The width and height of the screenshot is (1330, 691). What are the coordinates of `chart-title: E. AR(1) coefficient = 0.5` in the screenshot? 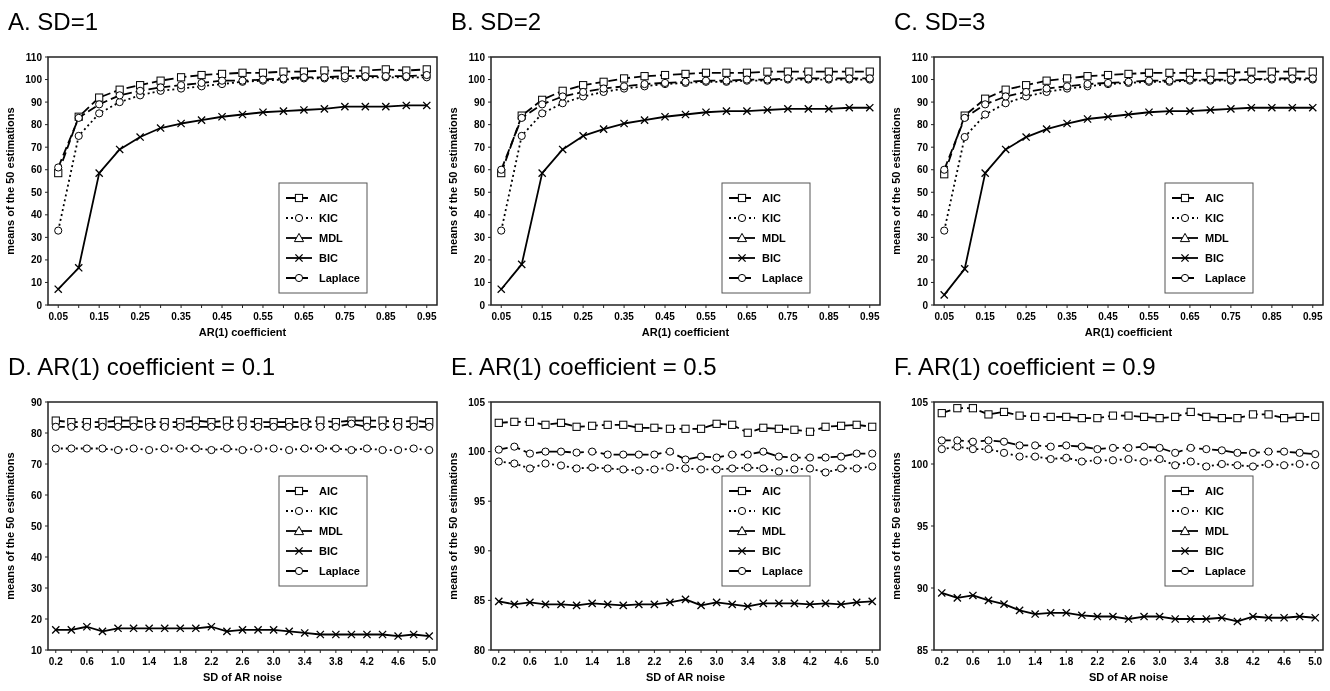 It's located at (584, 366).